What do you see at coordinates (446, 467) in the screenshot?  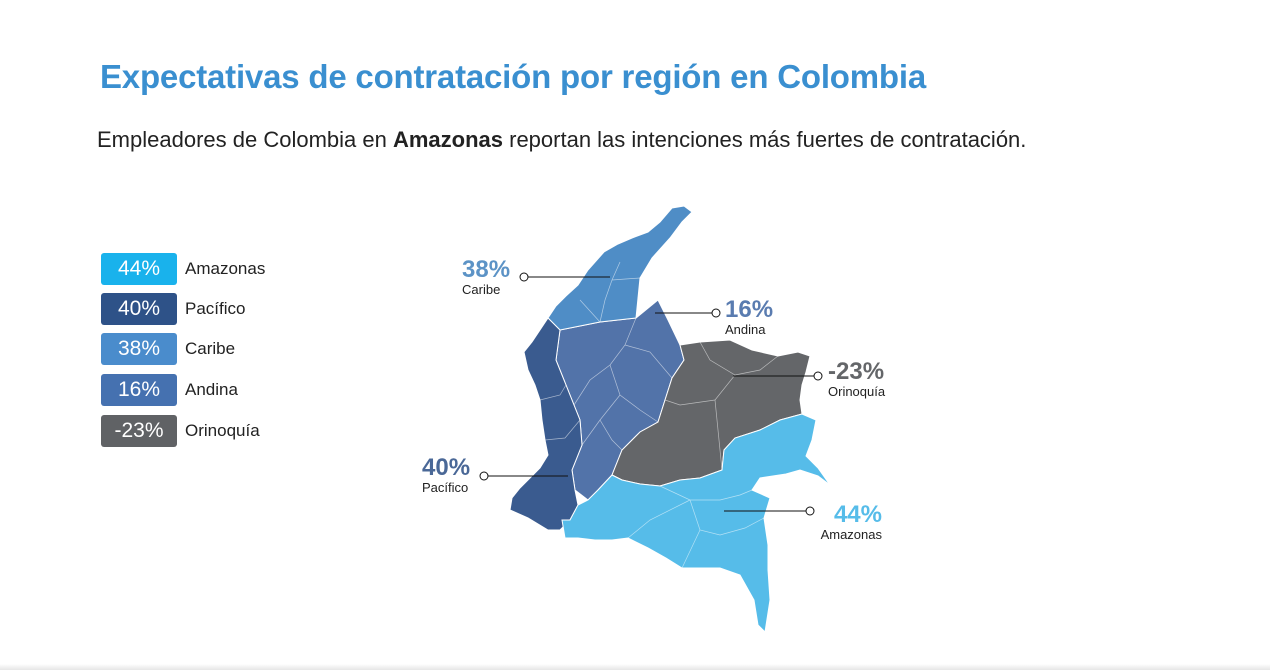 I see `callout-pacifico-value: 40%` at bounding box center [446, 467].